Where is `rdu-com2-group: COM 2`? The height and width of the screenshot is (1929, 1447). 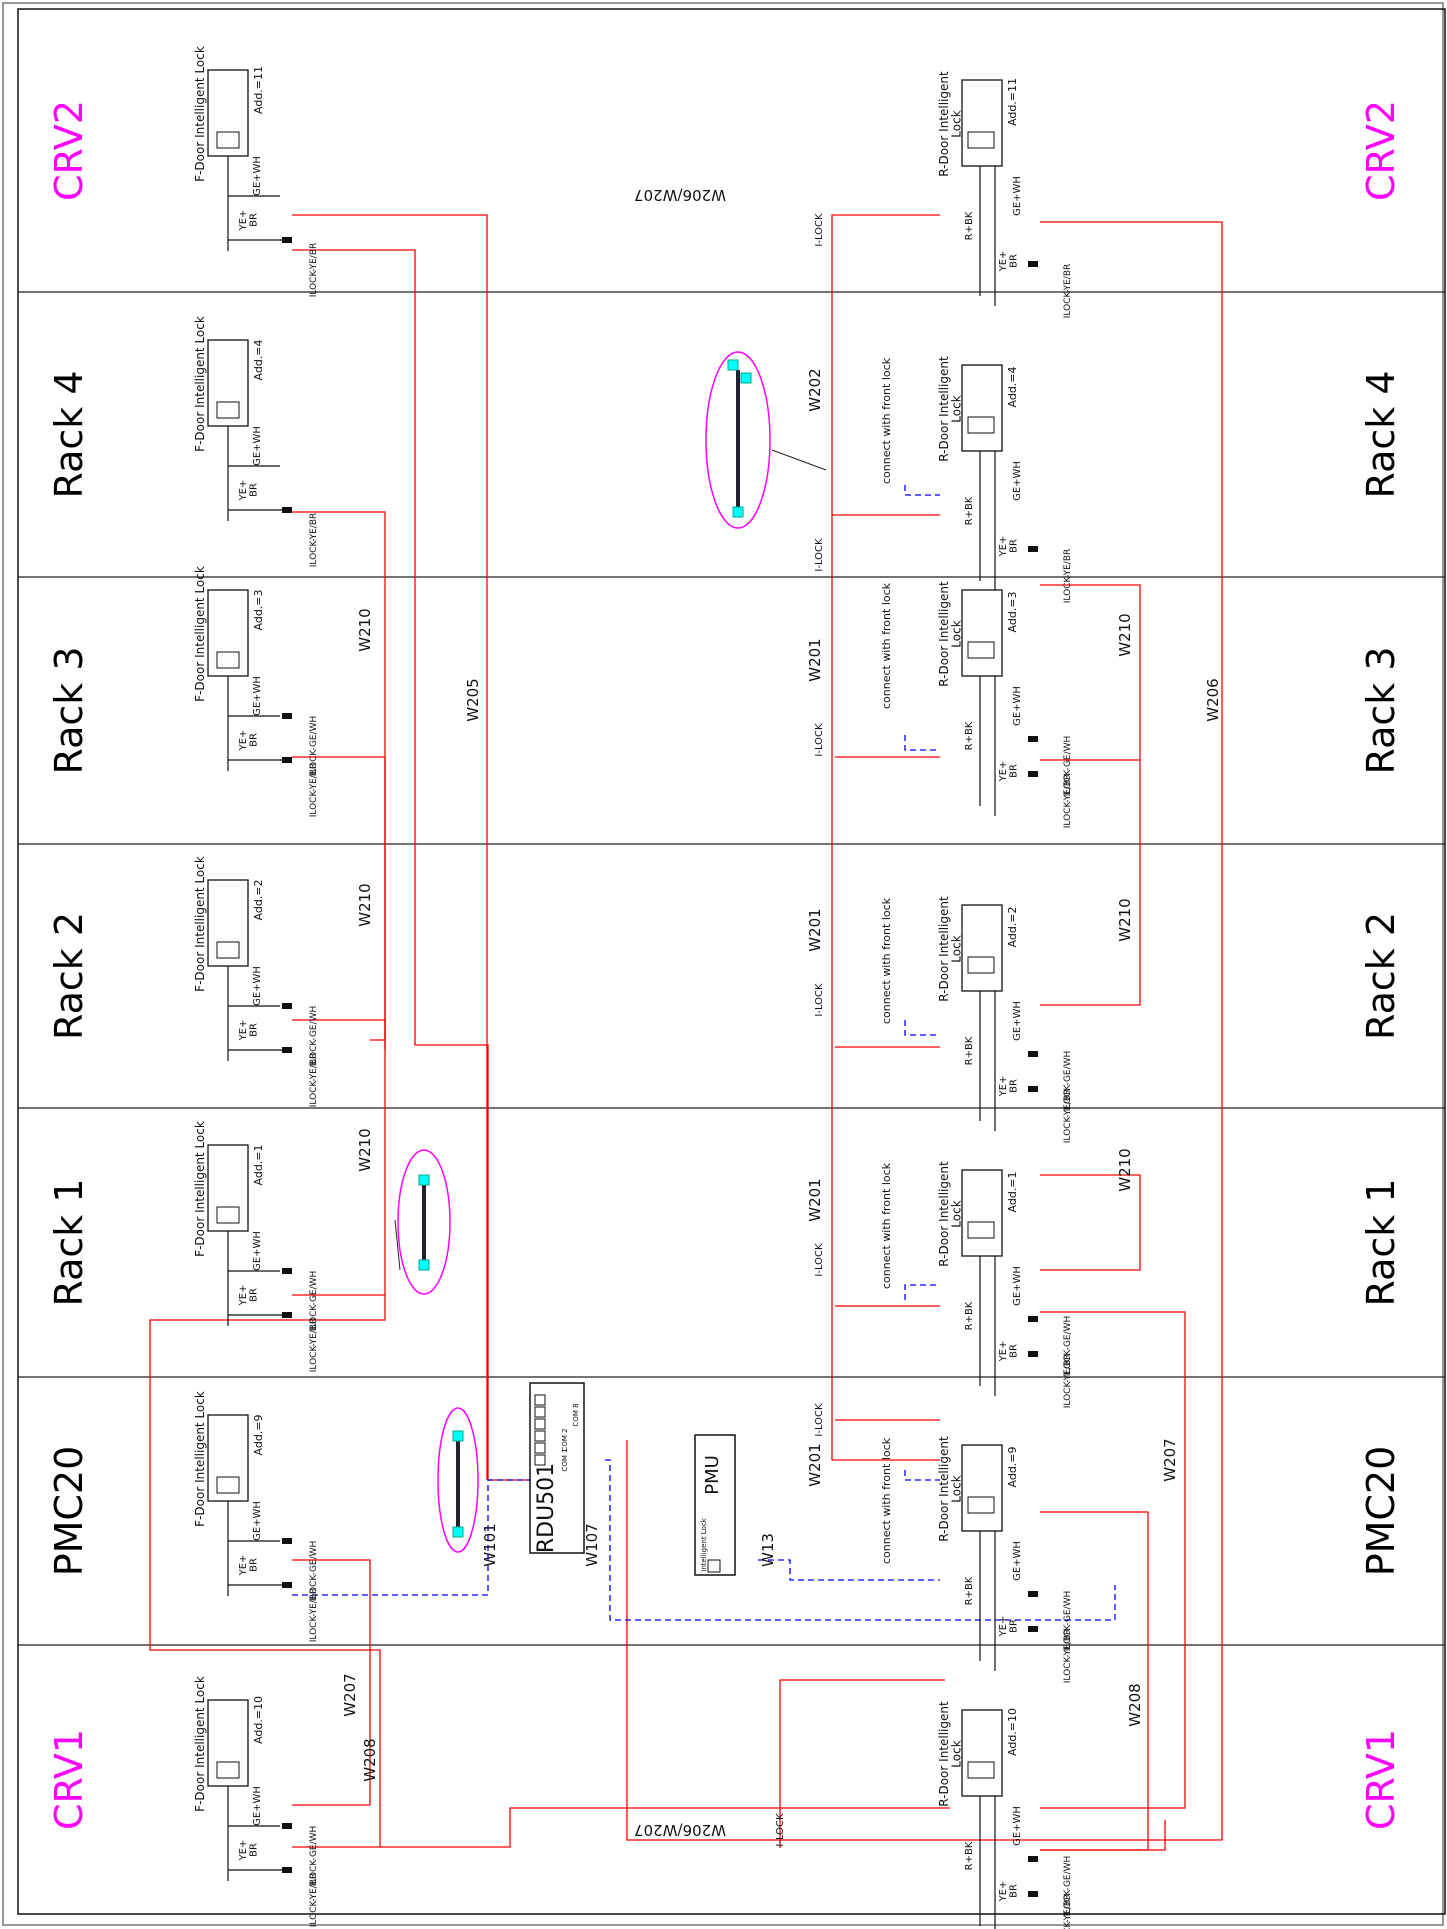
rdu-com2-group: COM 2 is located at coordinates (565, 1439).